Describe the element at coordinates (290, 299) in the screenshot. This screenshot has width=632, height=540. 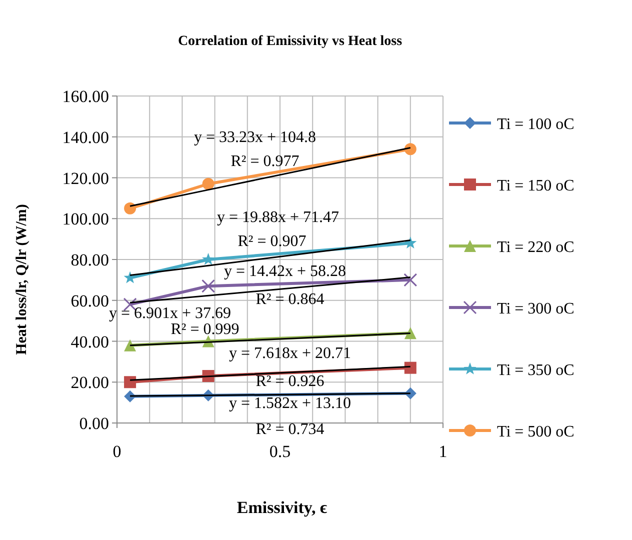
I see `annotation: R² = 0.864` at that location.